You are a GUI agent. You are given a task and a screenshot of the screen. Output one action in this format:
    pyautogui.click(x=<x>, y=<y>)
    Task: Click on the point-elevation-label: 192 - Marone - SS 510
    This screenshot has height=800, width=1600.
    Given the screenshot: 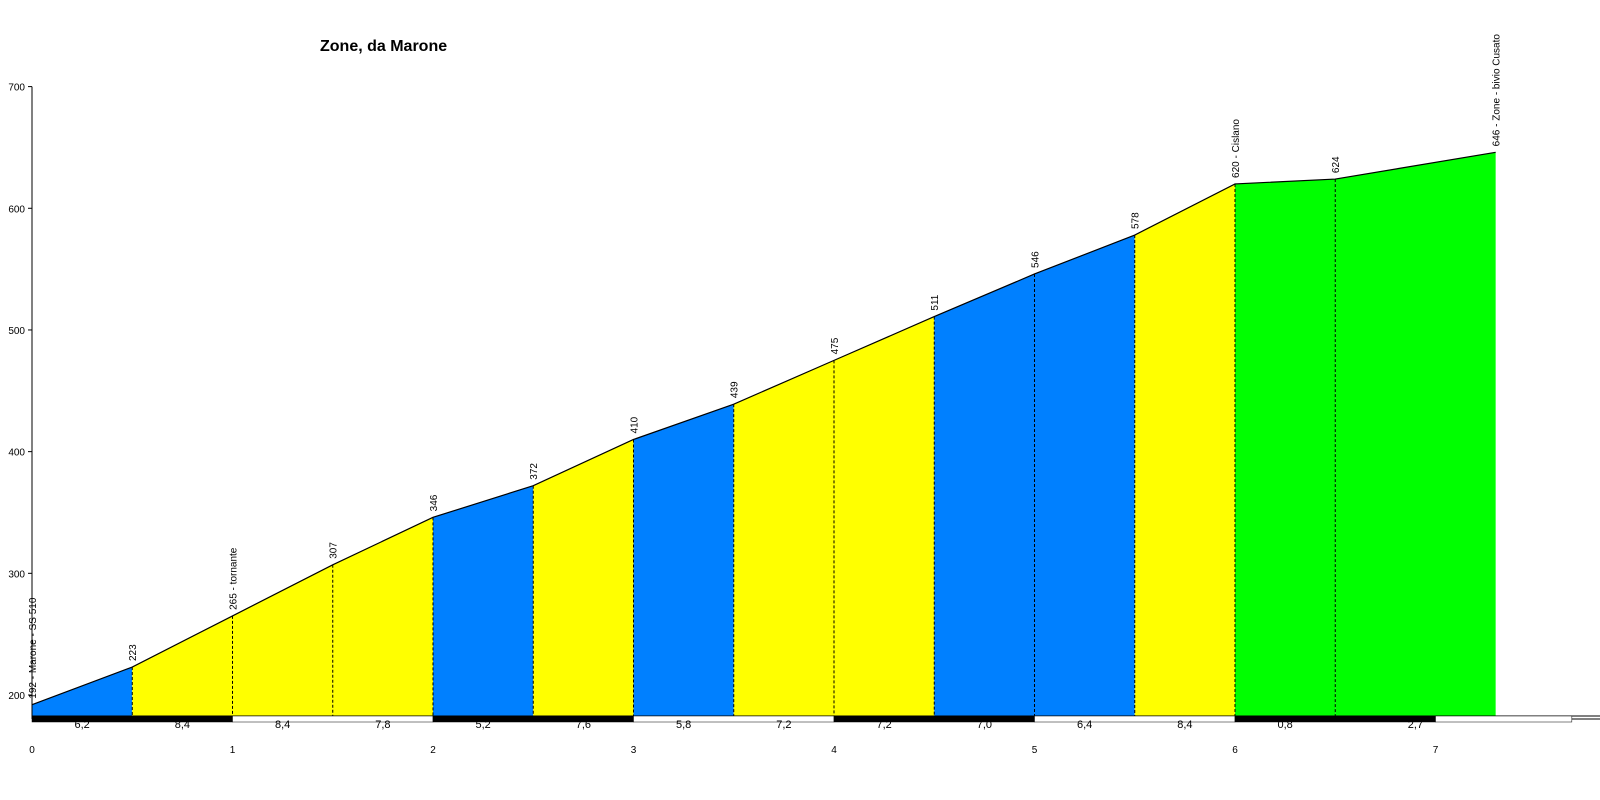 What is the action you would take?
    pyautogui.click(x=33, y=648)
    